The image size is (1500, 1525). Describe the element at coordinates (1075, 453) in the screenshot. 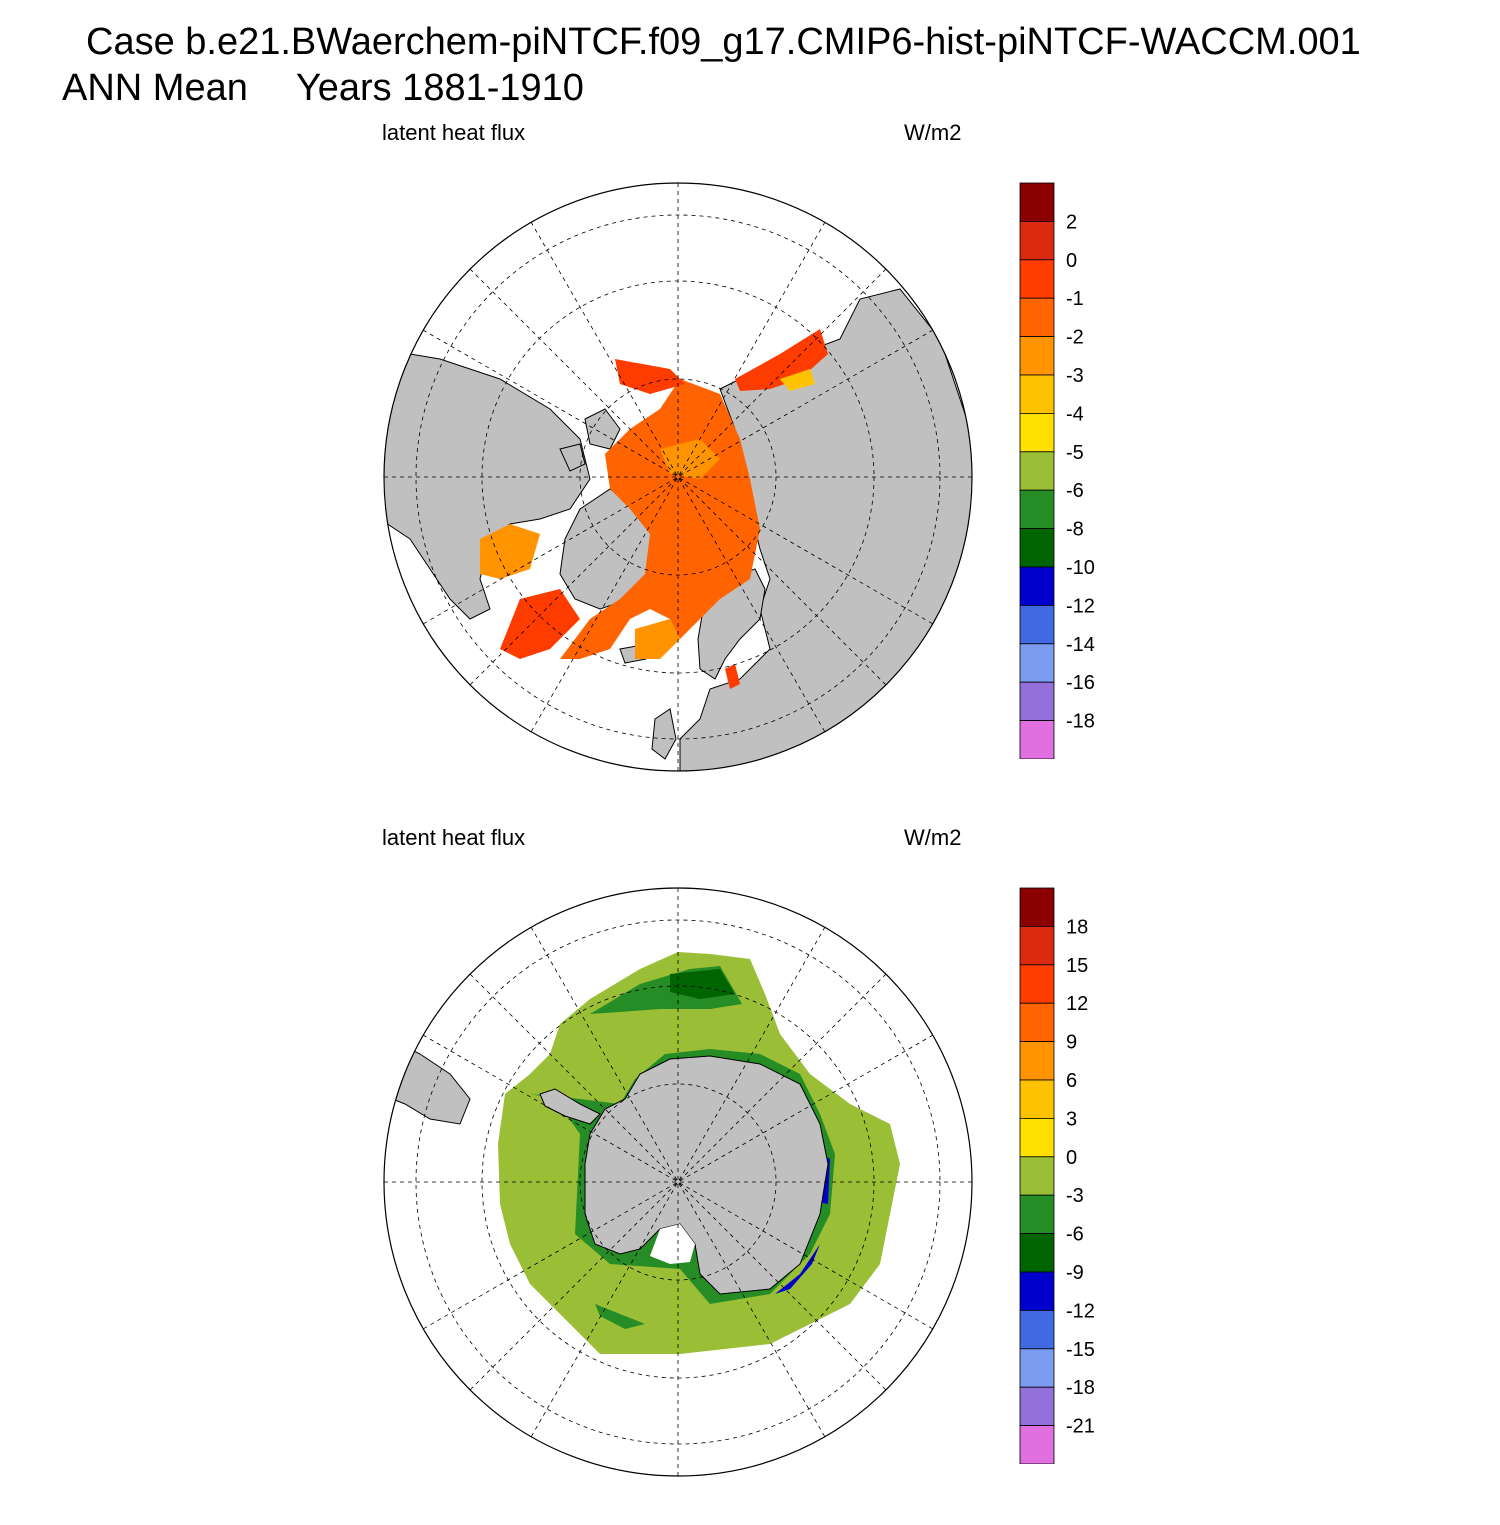

I see `colorbar-label: -5` at that location.